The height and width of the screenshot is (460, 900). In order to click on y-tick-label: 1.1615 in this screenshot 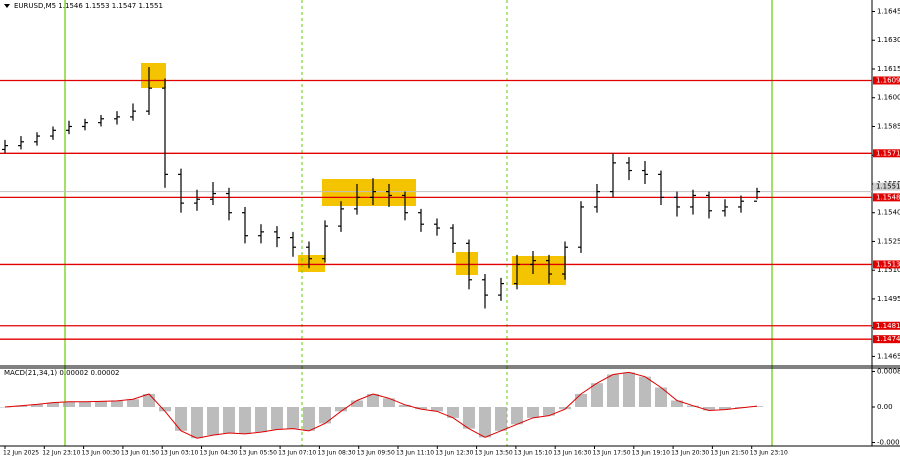, I will do `click(888, 69)`.